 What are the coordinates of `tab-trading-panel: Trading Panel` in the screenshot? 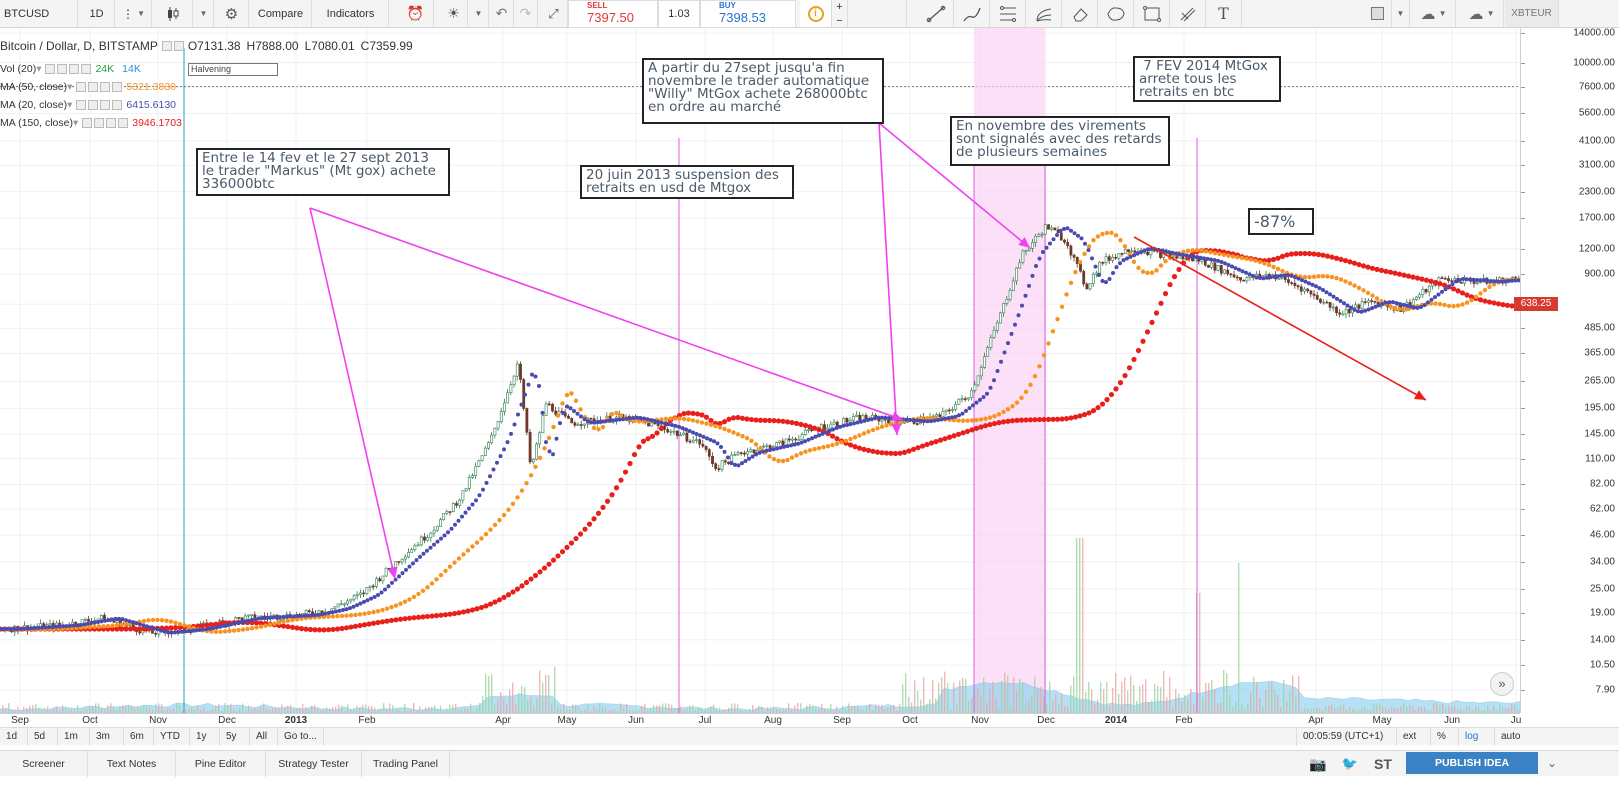 It's located at (406, 764).